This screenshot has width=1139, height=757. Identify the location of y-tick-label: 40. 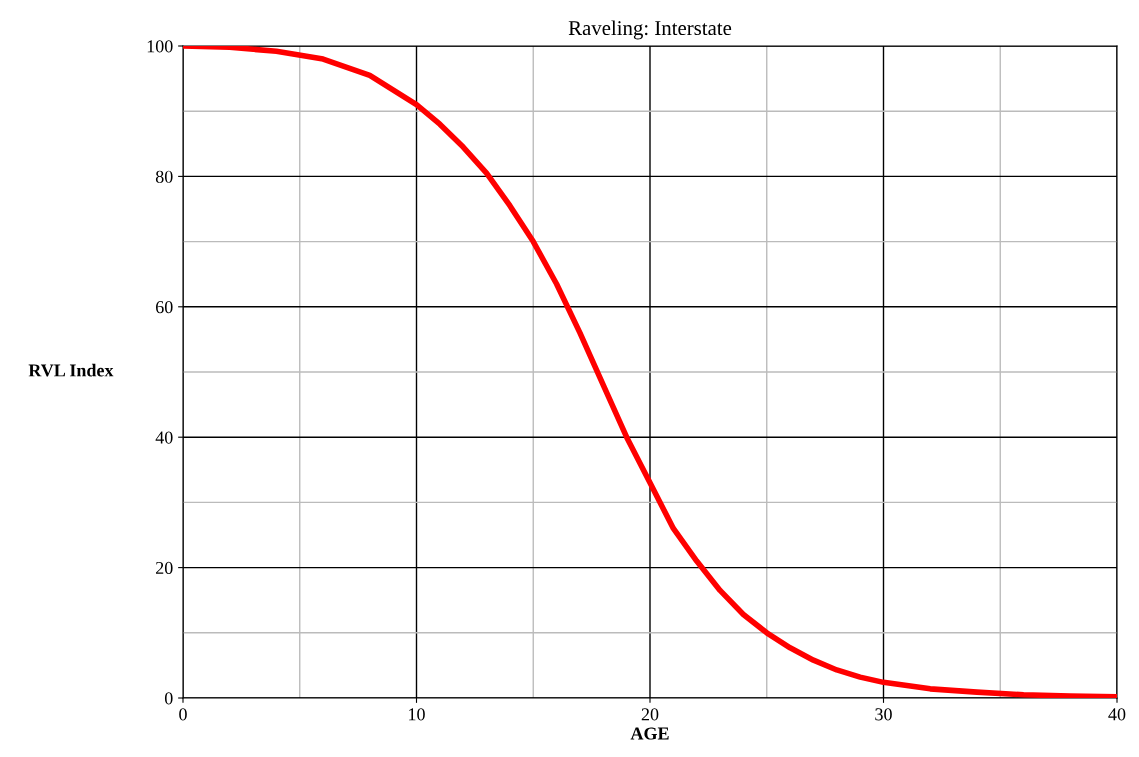
(164, 437).